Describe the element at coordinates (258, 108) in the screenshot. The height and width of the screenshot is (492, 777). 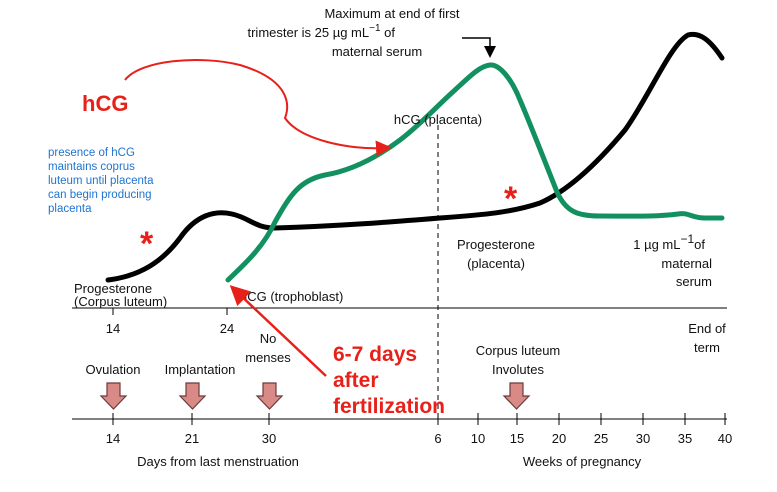
I see `hcg-red-arrow` at that location.